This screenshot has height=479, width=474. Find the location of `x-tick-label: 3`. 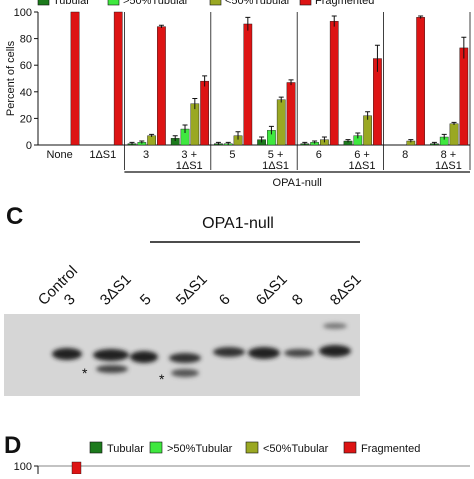

x-tick-label: 3 is located at coordinates (146, 155).